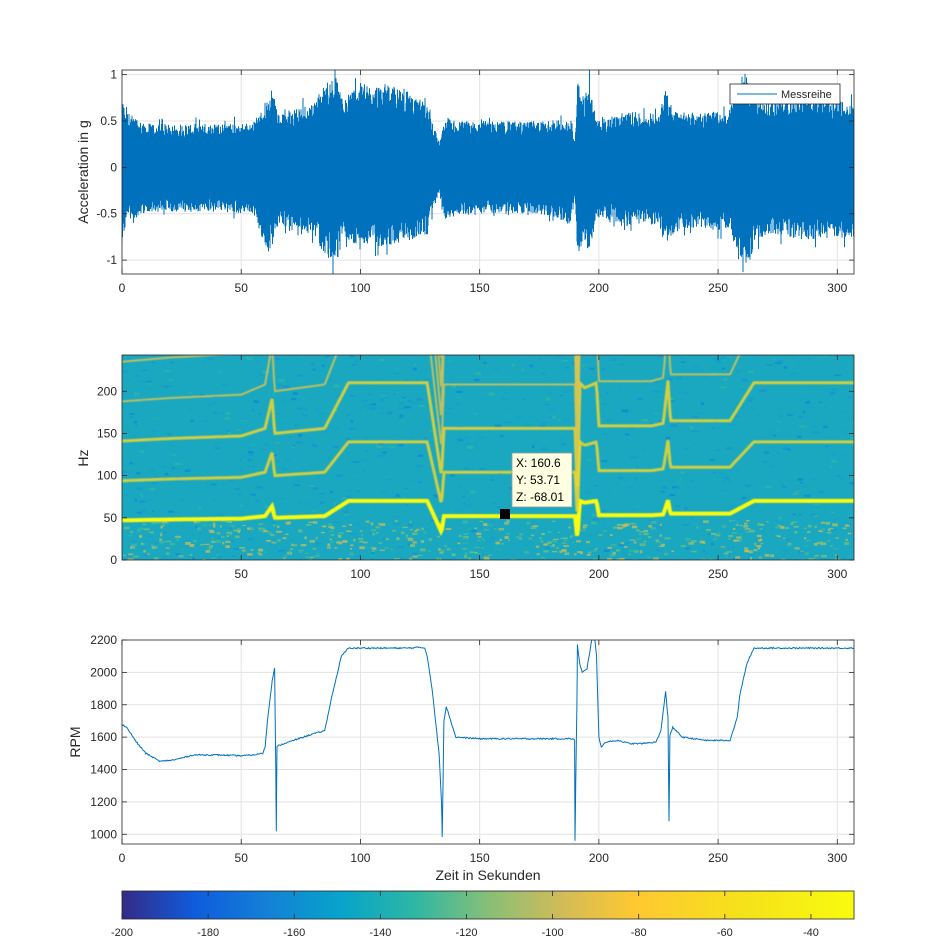 Image resolution: width=944 pixels, height=948 pixels. What do you see at coordinates (487, 875) in the screenshot?
I see `x-axis-label-3: Zeit in Sekunden` at bounding box center [487, 875].